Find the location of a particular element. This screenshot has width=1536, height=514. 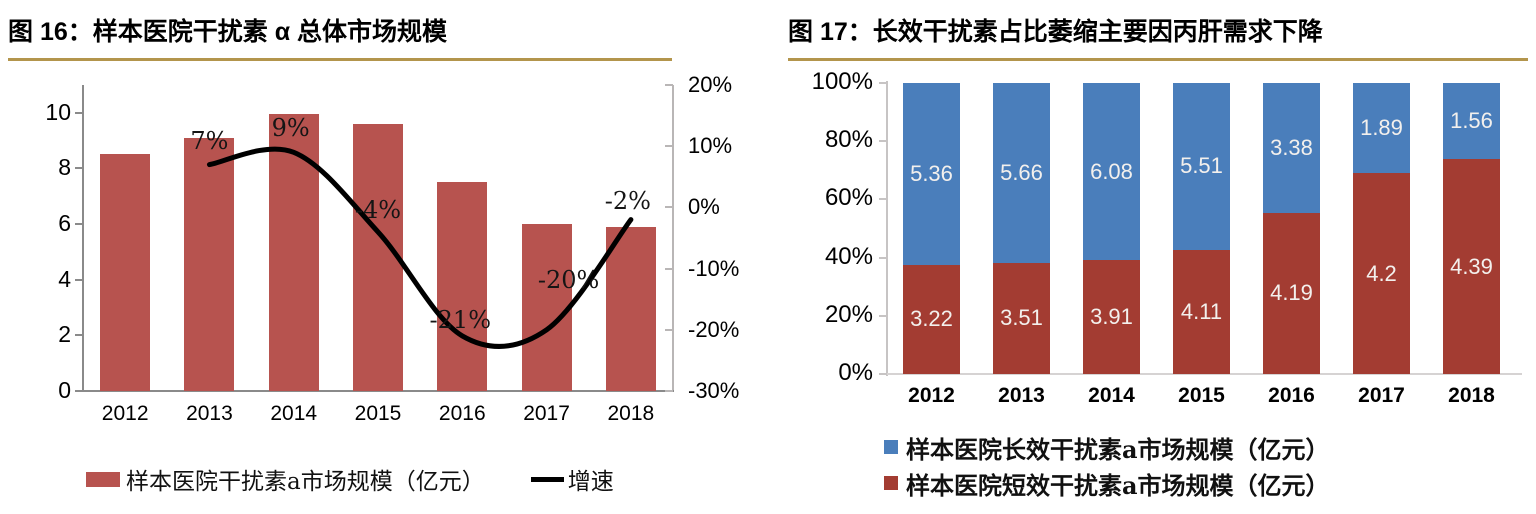

fig16-right-tick-label: 0% is located at coordinates (704, 207).